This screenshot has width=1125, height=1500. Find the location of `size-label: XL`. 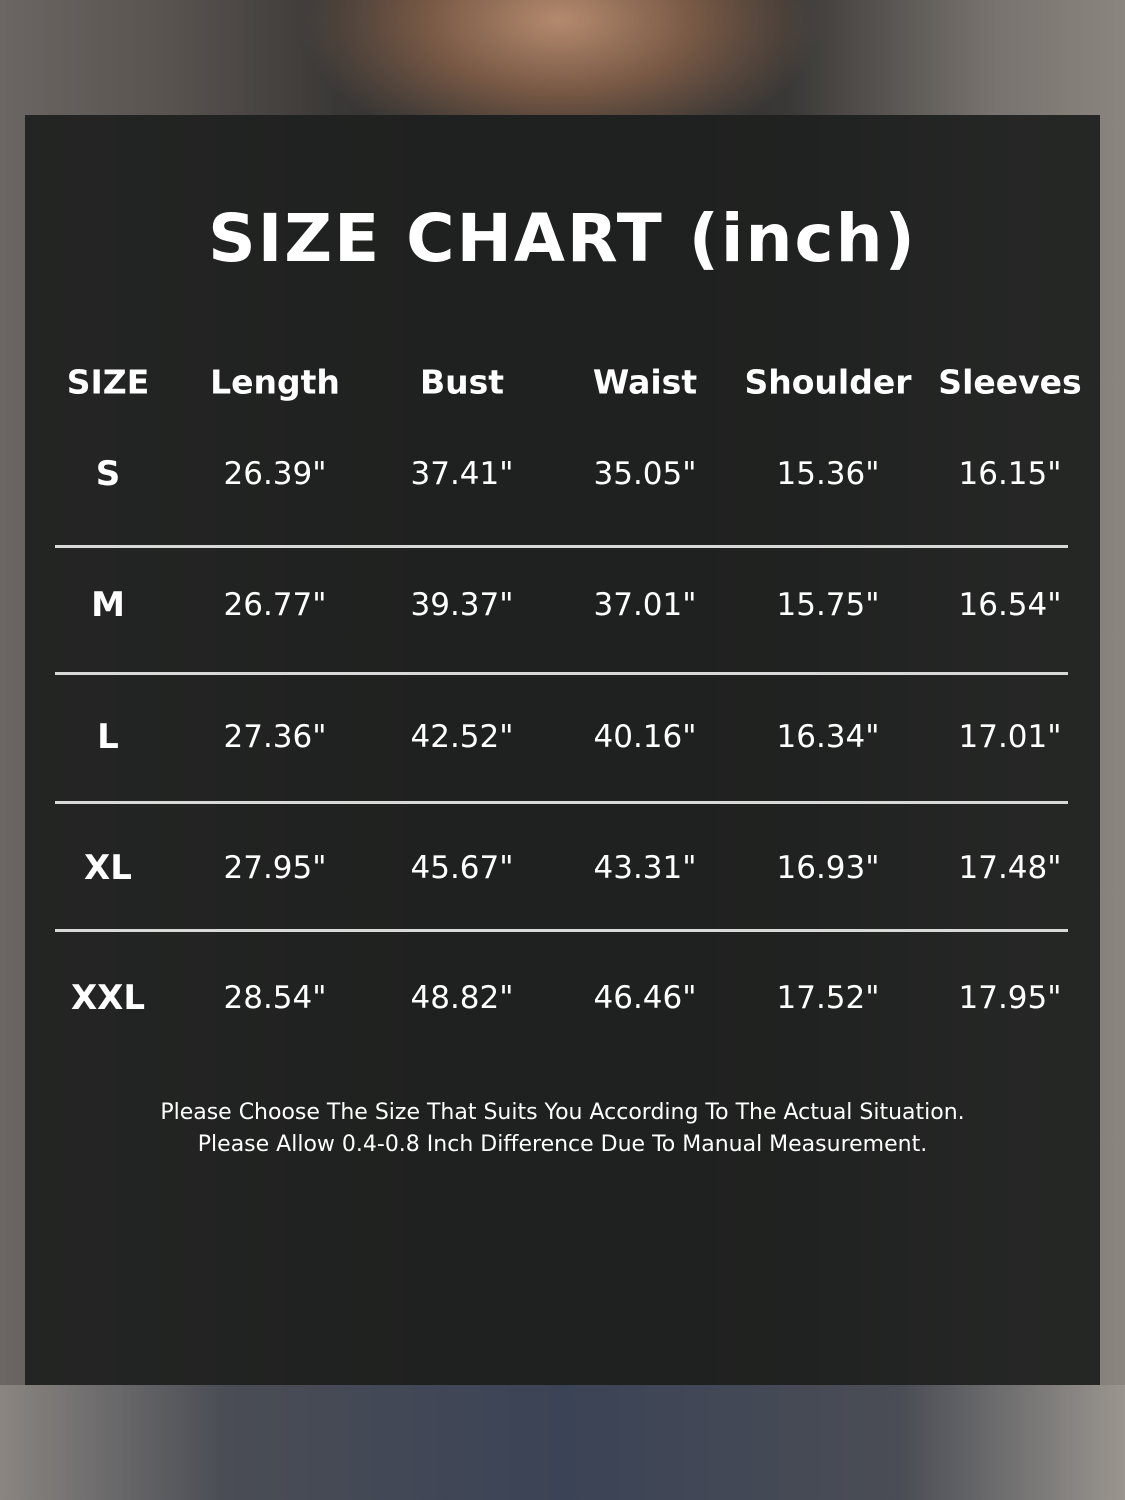

size-label: XL is located at coordinates (108, 868).